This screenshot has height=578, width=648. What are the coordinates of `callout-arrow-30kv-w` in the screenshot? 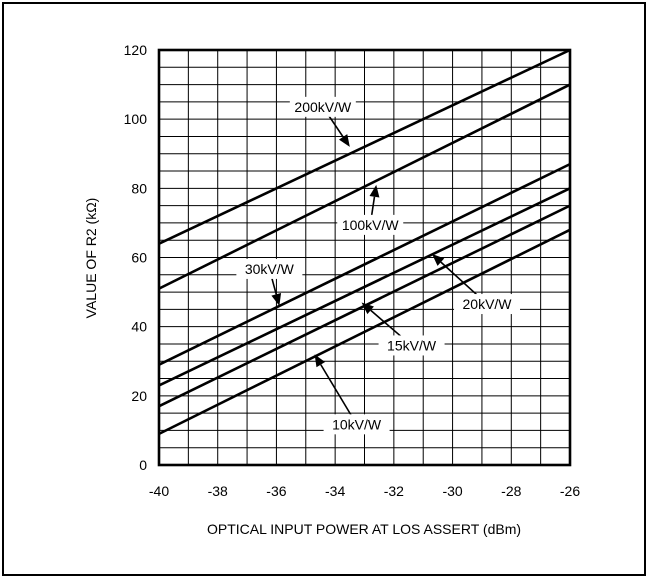 It's located at (274, 286).